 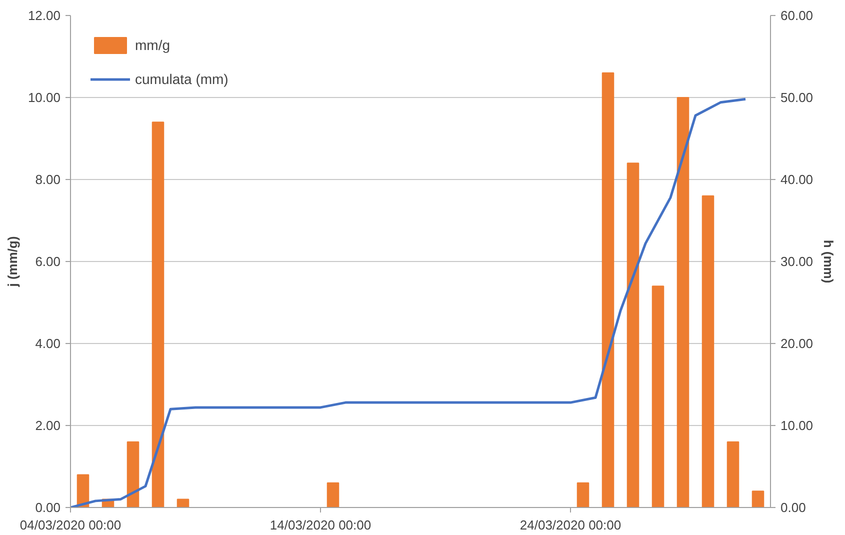 What do you see at coordinates (828, 262) in the screenshot?
I see `y2-axis-title: h (mm)` at bounding box center [828, 262].